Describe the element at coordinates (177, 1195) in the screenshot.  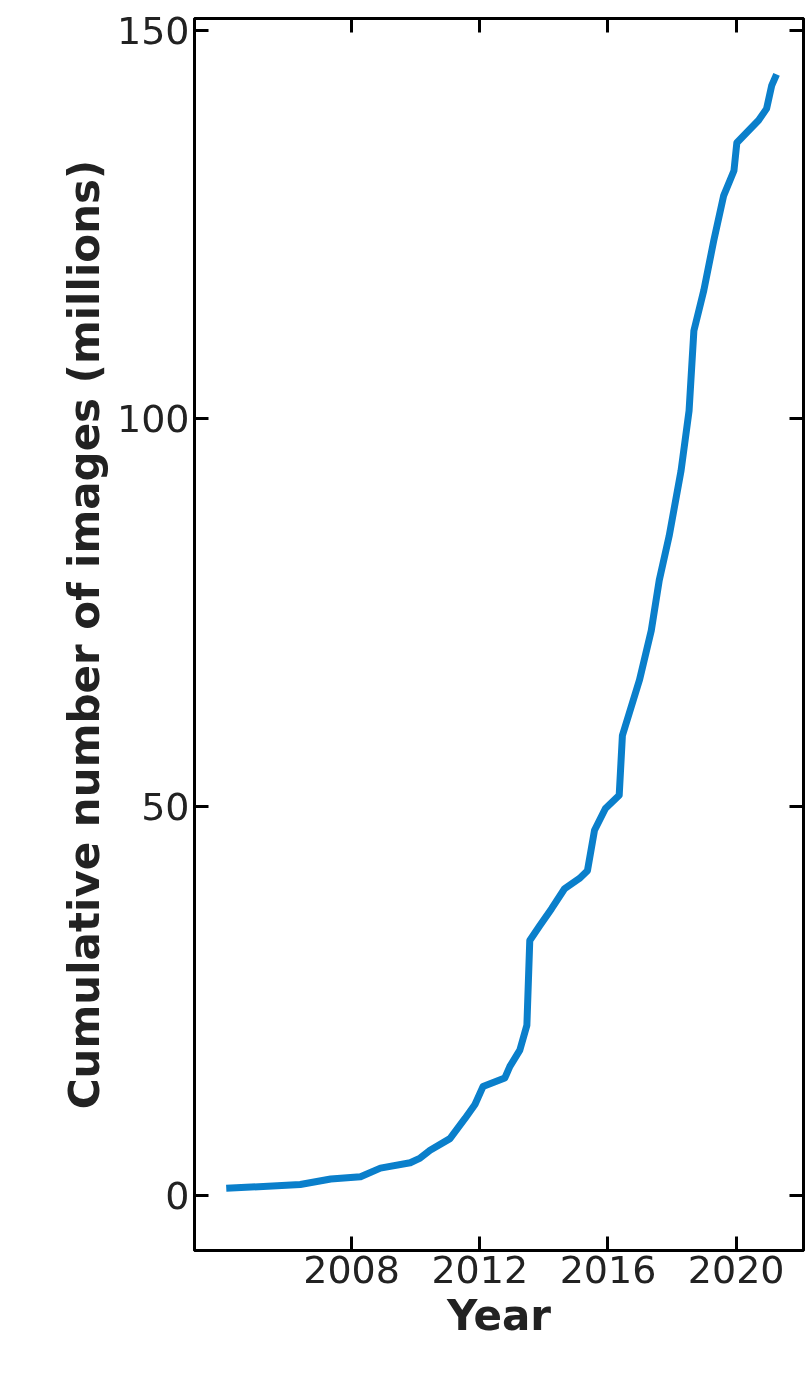
I see `y-tick-label: 0` at that location.